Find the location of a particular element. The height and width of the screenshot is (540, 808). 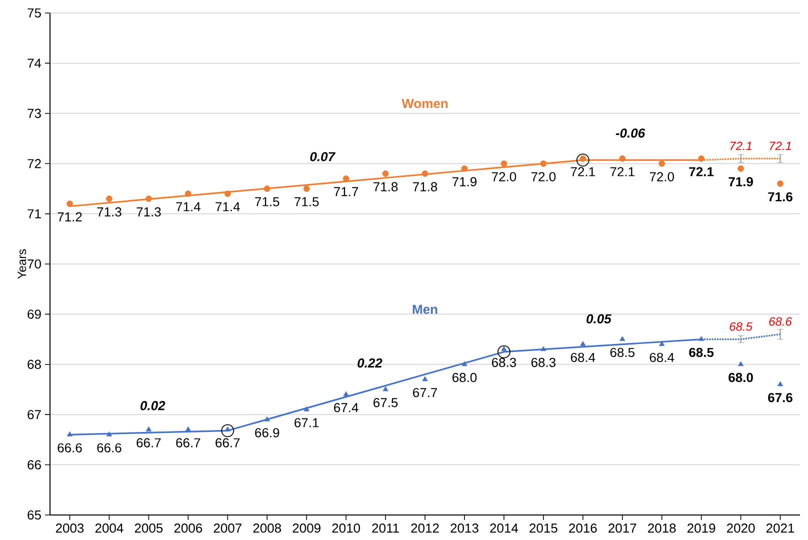

x-tick-label: 2018 is located at coordinates (662, 528).